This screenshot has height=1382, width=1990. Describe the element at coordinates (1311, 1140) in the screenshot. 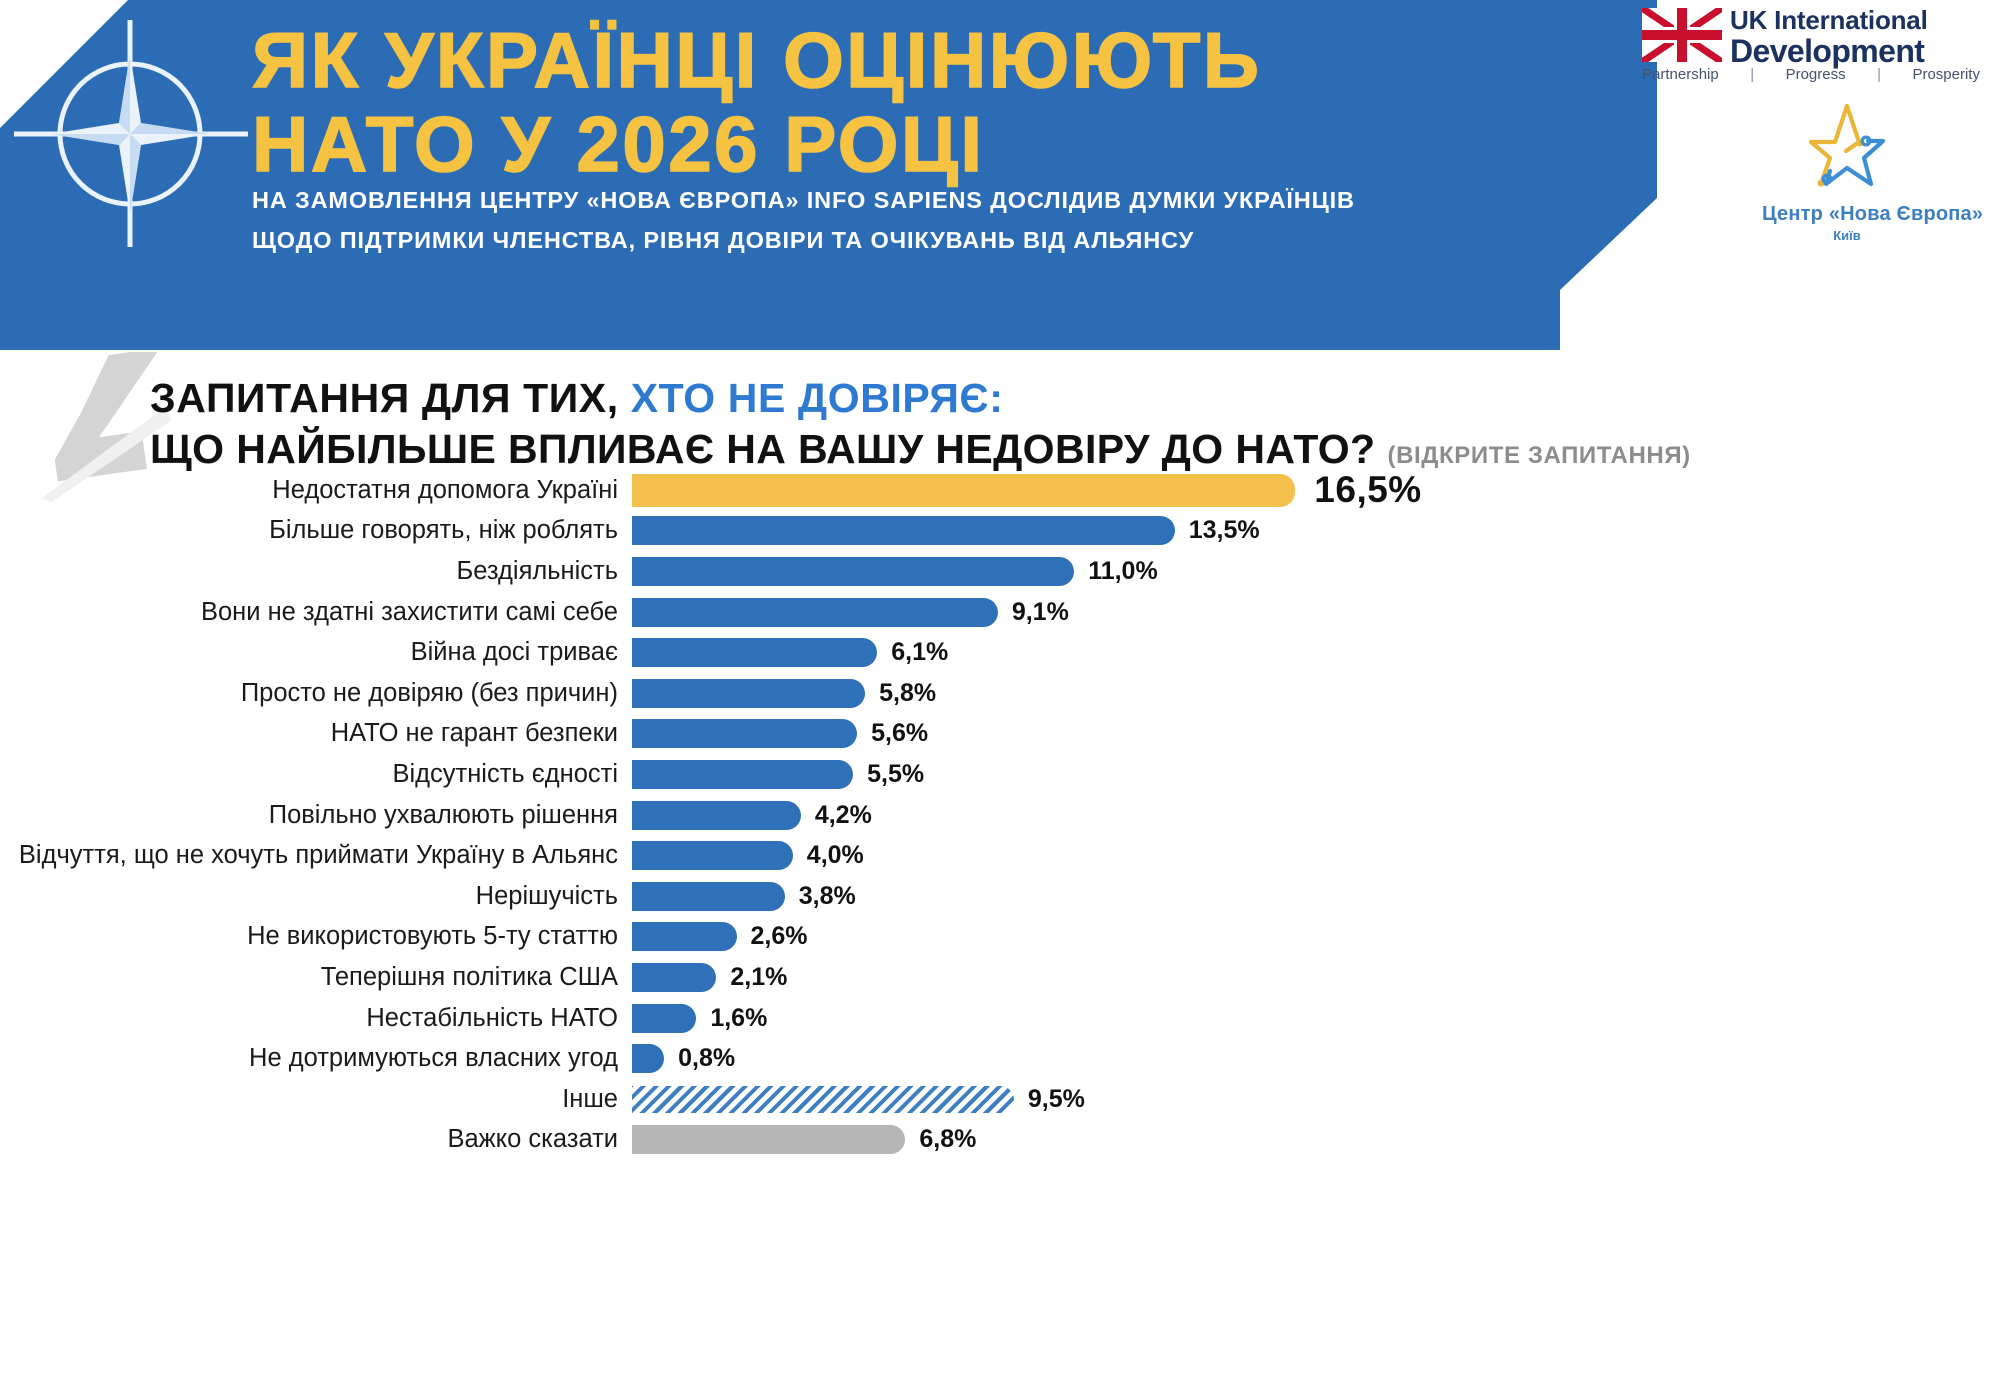

I see `chart-bar-wrap: 6,8%` at that location.